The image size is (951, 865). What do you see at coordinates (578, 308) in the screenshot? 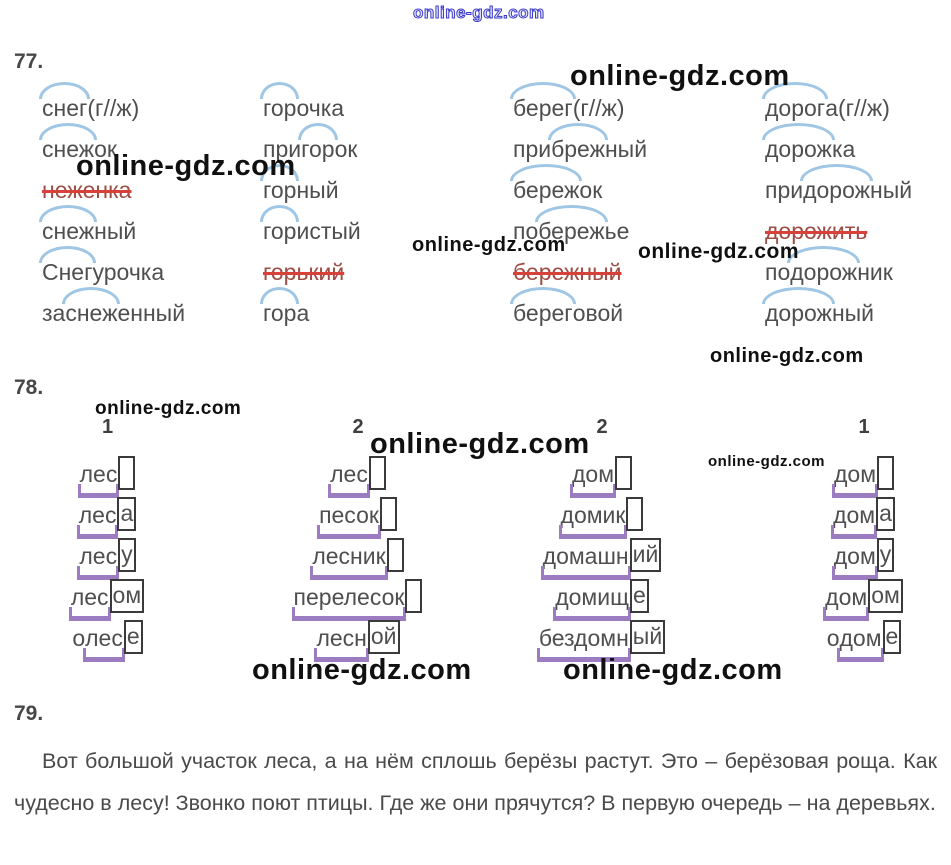
I see `word-with-root-arc: берег овой` at bounding box center [578, 308].